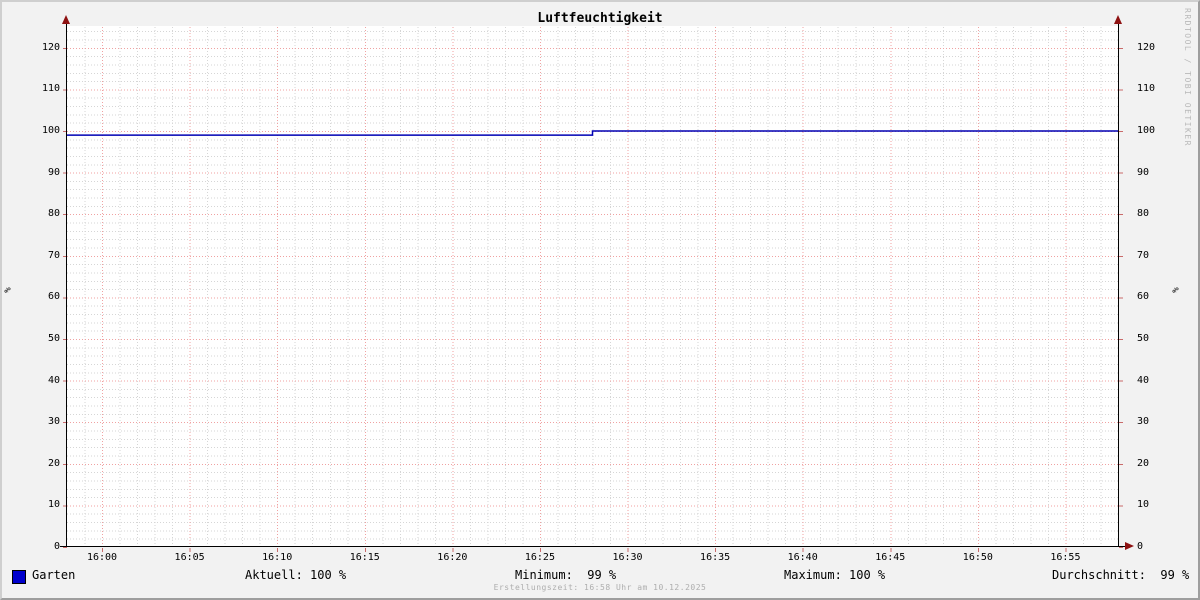  Describe the element at coordinates (364, 557) in the screenshot. I see `x-tick-label: 16:15` at that location.